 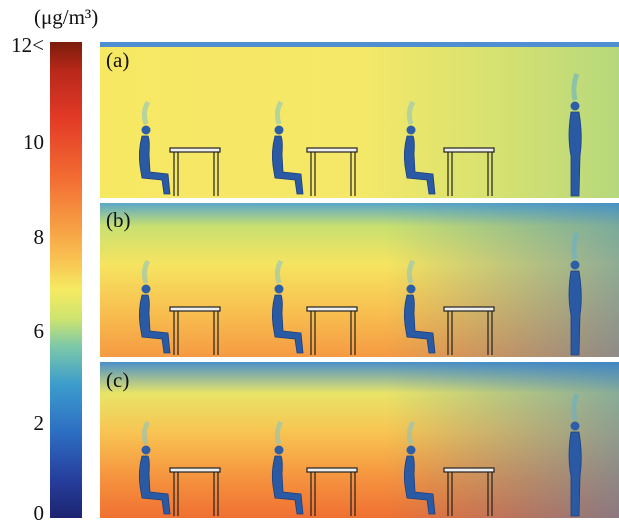 I want to click on colorbar, so click(x=66, y=280).